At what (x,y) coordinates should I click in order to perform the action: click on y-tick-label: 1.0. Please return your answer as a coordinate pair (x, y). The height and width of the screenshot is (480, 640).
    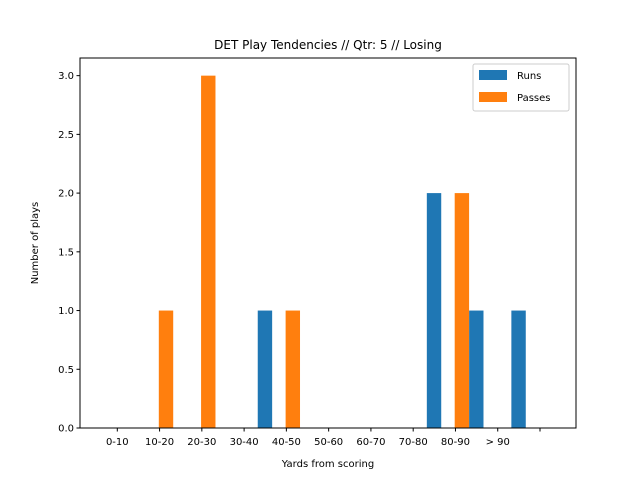
    Looking at the image, I should click on (66, 311).